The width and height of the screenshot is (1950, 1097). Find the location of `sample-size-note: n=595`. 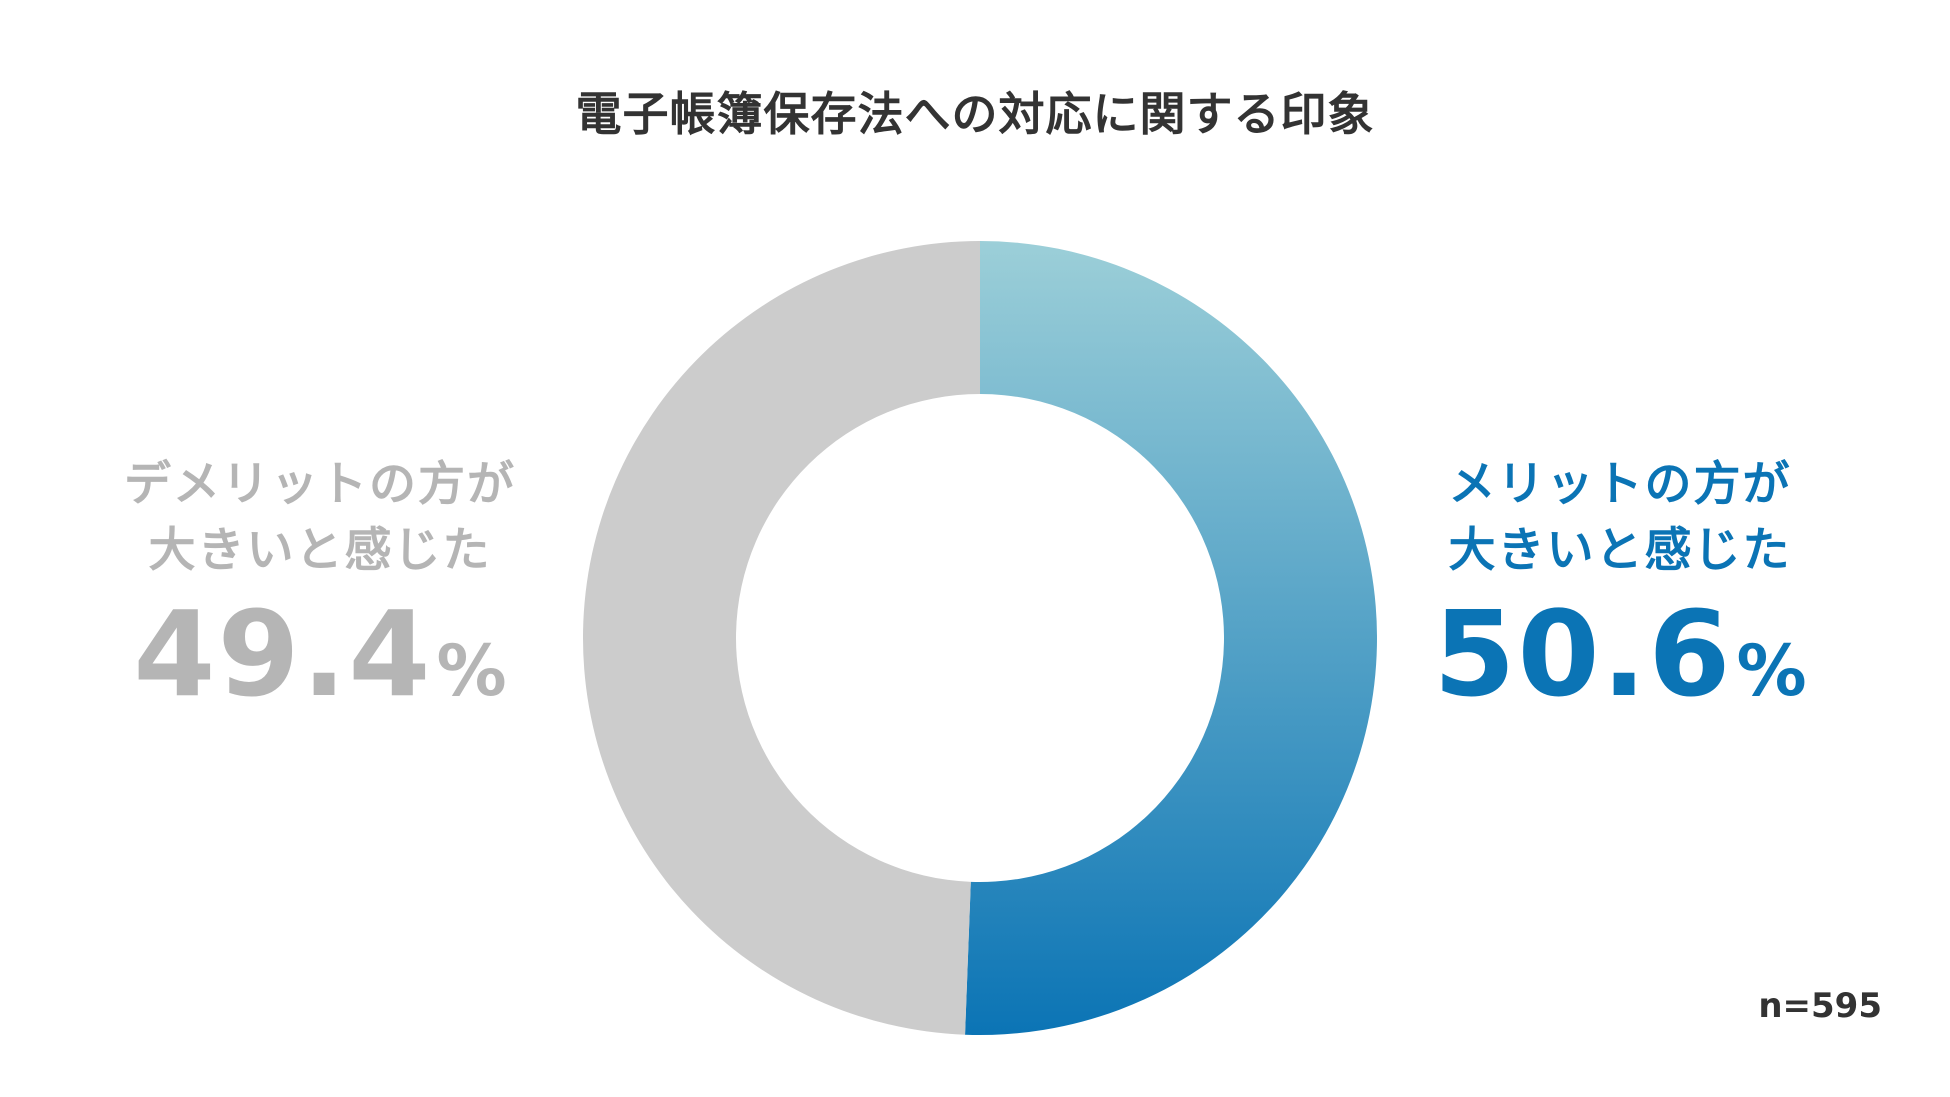

sample-size-note: n=595 is located at coordinates (1820, 1006).